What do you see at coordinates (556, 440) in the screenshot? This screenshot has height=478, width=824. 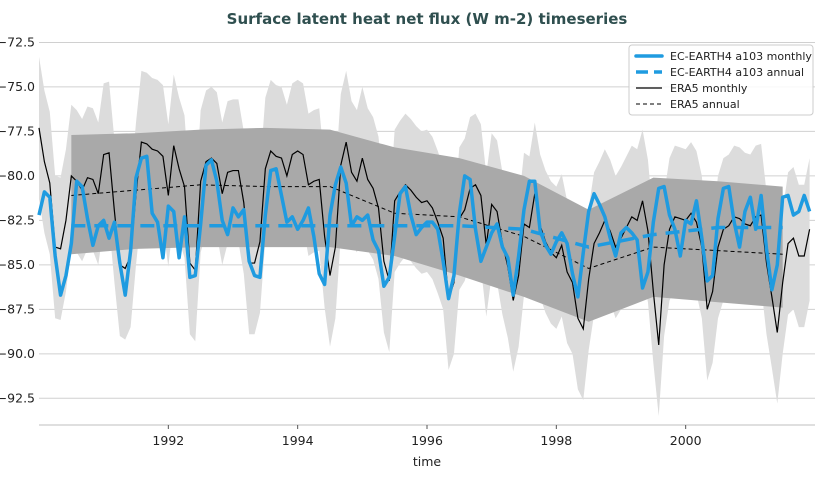 I see `x-tick-label: 1998` at bounding box center [556, 440].